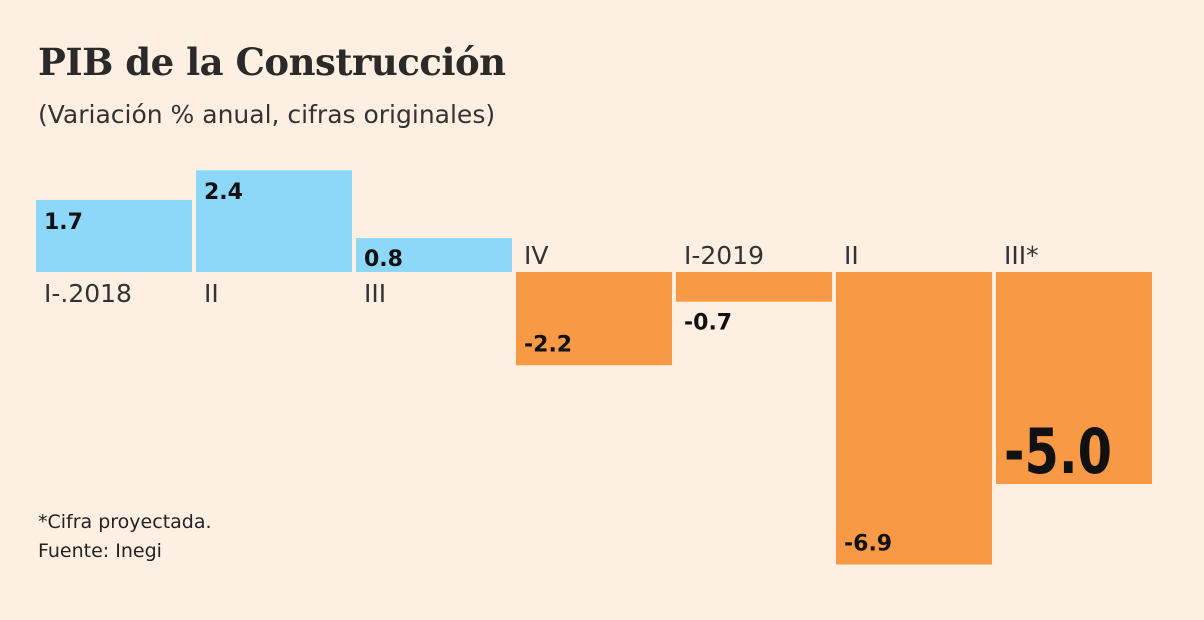 The height and width of the screenshot is (620, 1204). Describe the element at coordinates (272, 62) in the screenshot. I see `chart-title: PIB de la Construcción` at that location.